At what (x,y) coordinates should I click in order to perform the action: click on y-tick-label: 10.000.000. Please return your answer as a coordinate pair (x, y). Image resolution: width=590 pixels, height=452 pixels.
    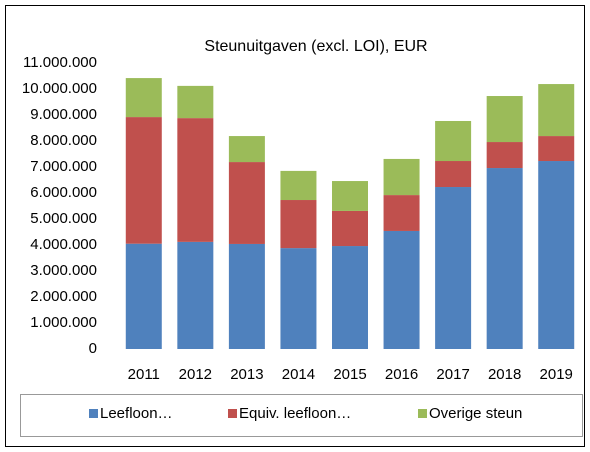
    Looking at the image, I should click on (59, 88).